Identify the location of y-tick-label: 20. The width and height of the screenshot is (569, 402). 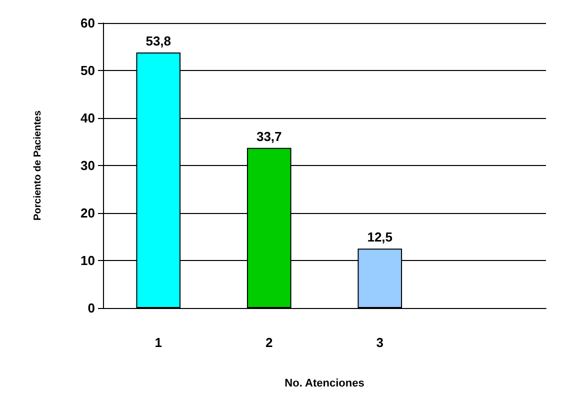
(87, 213).